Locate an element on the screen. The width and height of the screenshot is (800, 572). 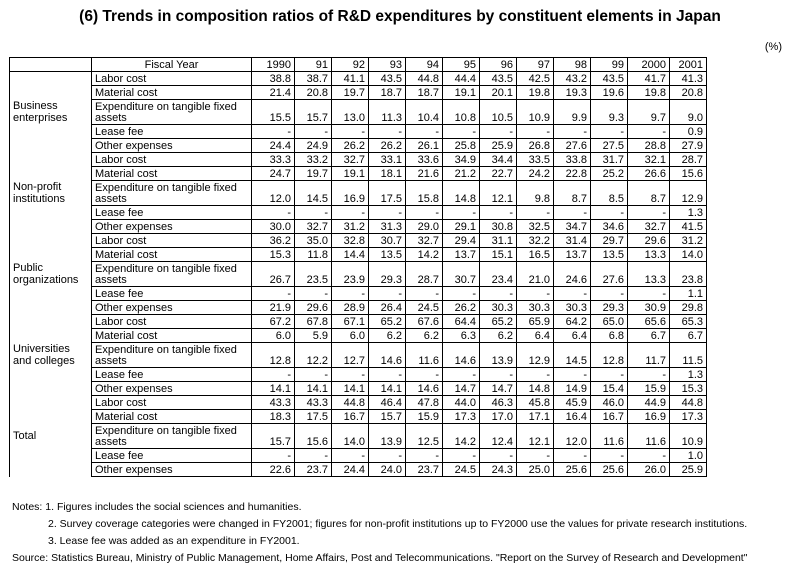
value-cell: 28.8 is located at coordinates (648, 145).